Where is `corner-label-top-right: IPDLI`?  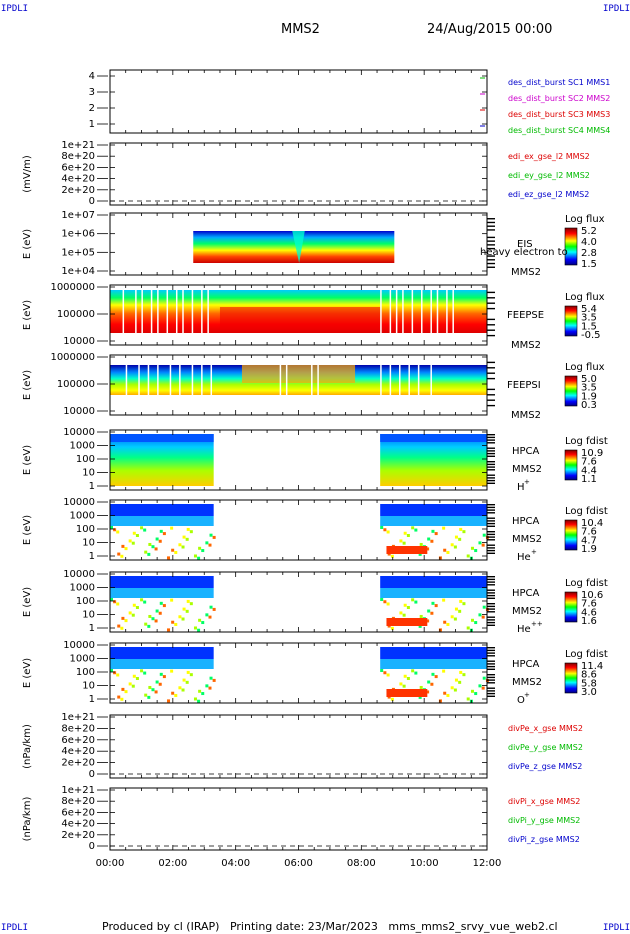 corner-label-top-right: IPDLI is located at coordinates (616, 9).